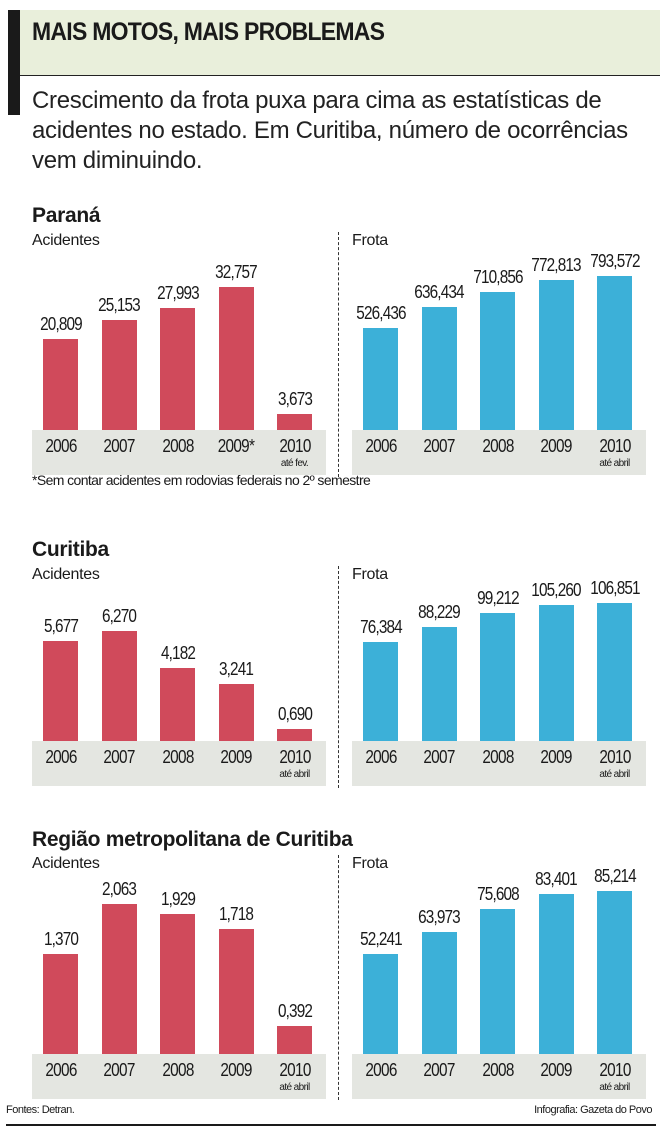 The height and width of the screenshot is (1138, 660). I want to click on data-label: 1,929, so click(177, 898).